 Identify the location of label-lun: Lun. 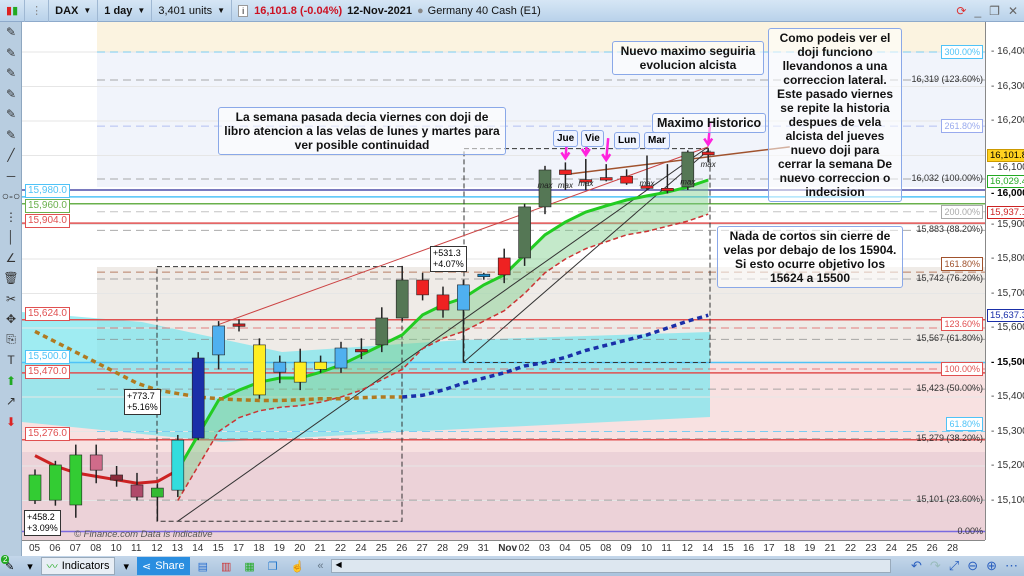
(627, 140).